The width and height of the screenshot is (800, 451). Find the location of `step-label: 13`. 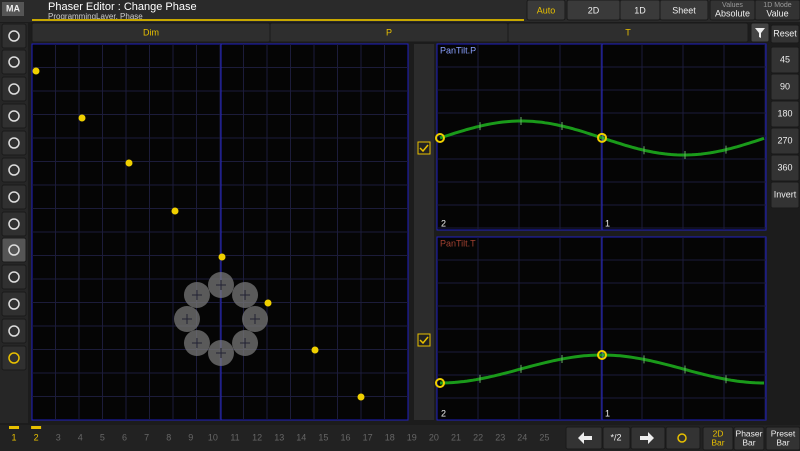

step-label: 13 is located at coordinates (279, 437).